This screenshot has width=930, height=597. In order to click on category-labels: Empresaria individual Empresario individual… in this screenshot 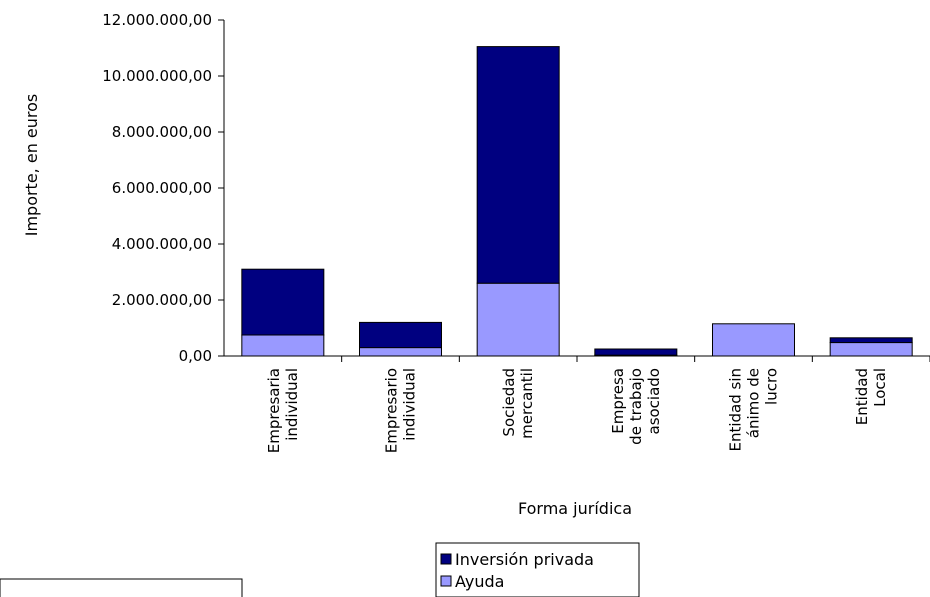, I will do `click(577, 410)`.